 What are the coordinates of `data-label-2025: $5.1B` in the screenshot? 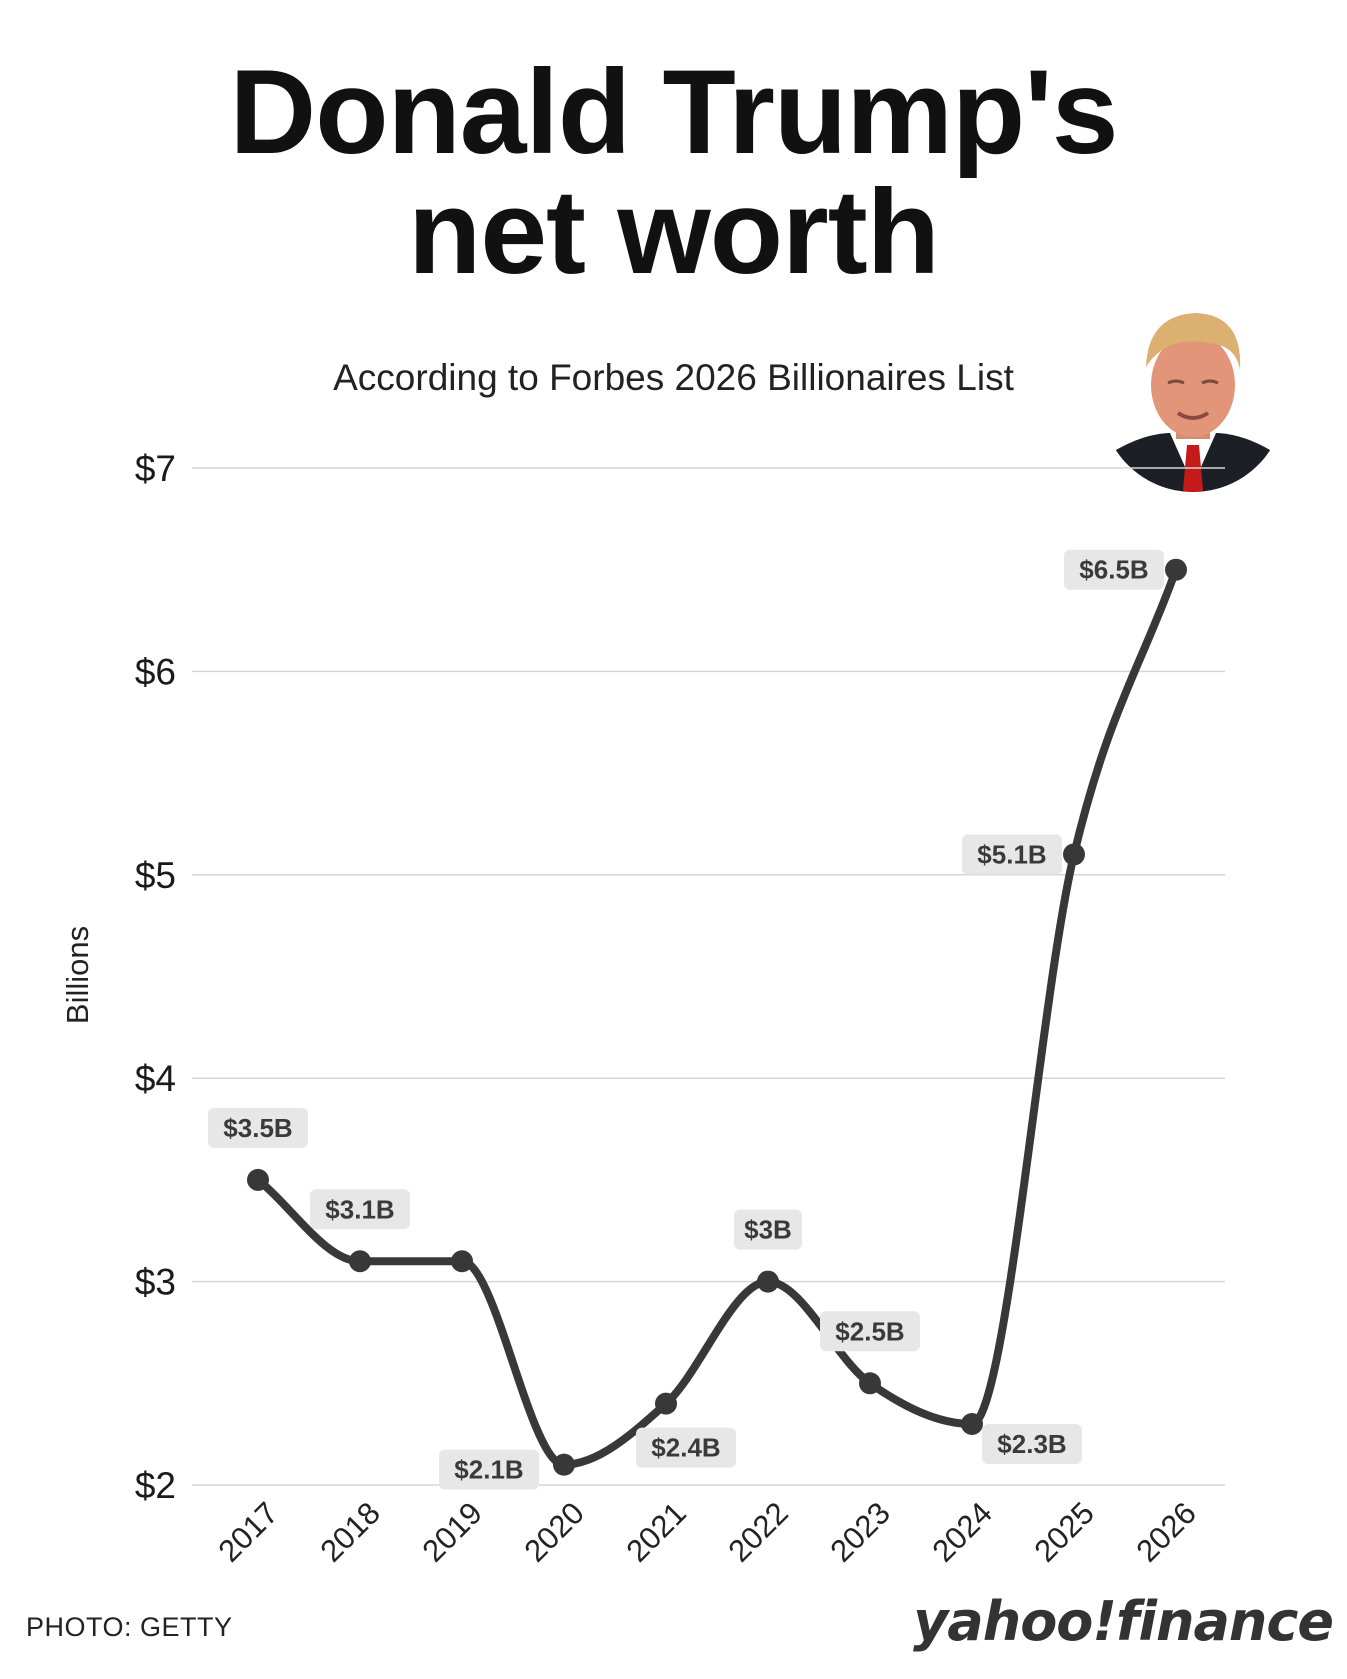 It's located at (1012, 854).